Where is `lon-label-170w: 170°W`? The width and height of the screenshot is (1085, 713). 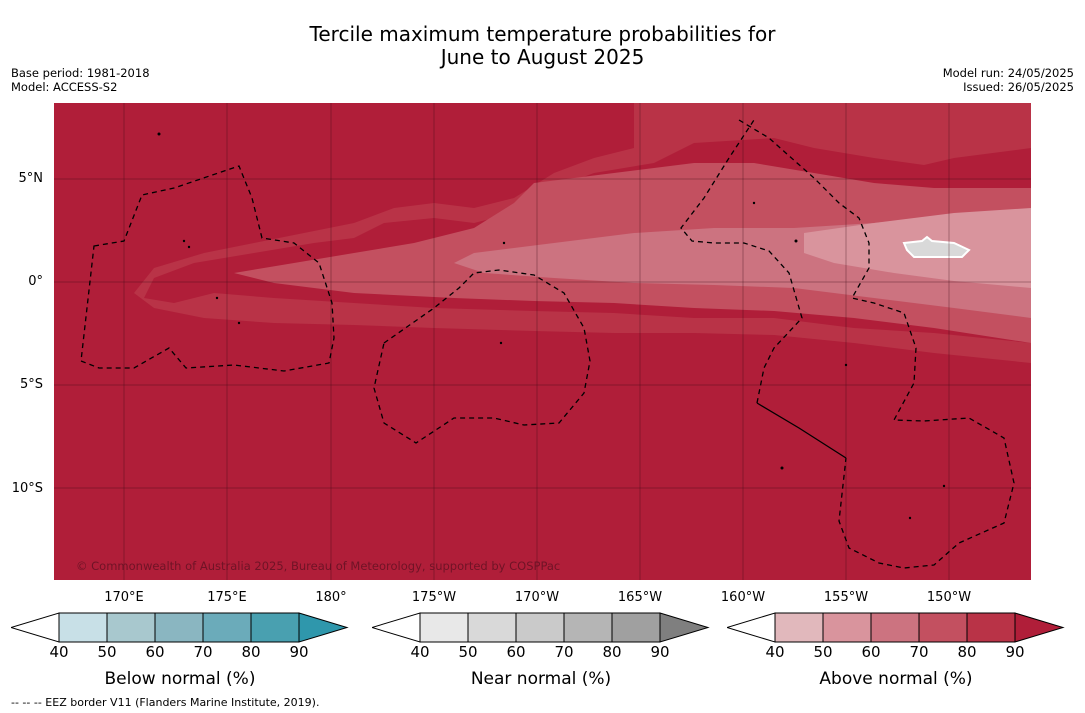
lon-label-170w: 170°W is located at coordinates (537, 597).